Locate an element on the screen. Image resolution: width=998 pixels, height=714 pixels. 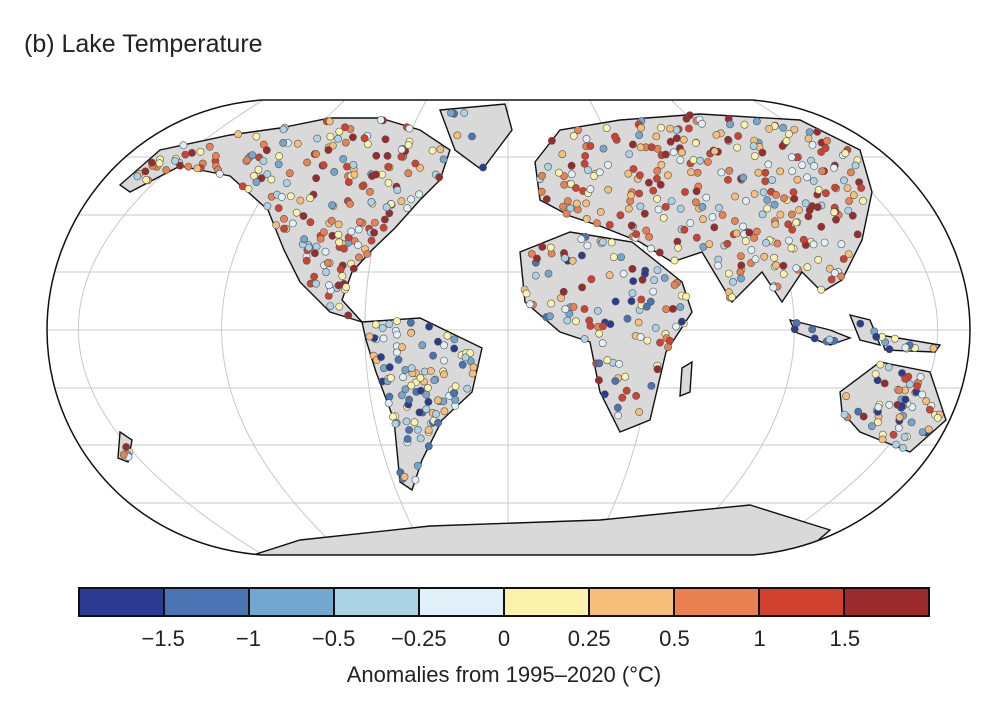
colorbar-tick-label: −0.25 is located at coordinates (418, 638).